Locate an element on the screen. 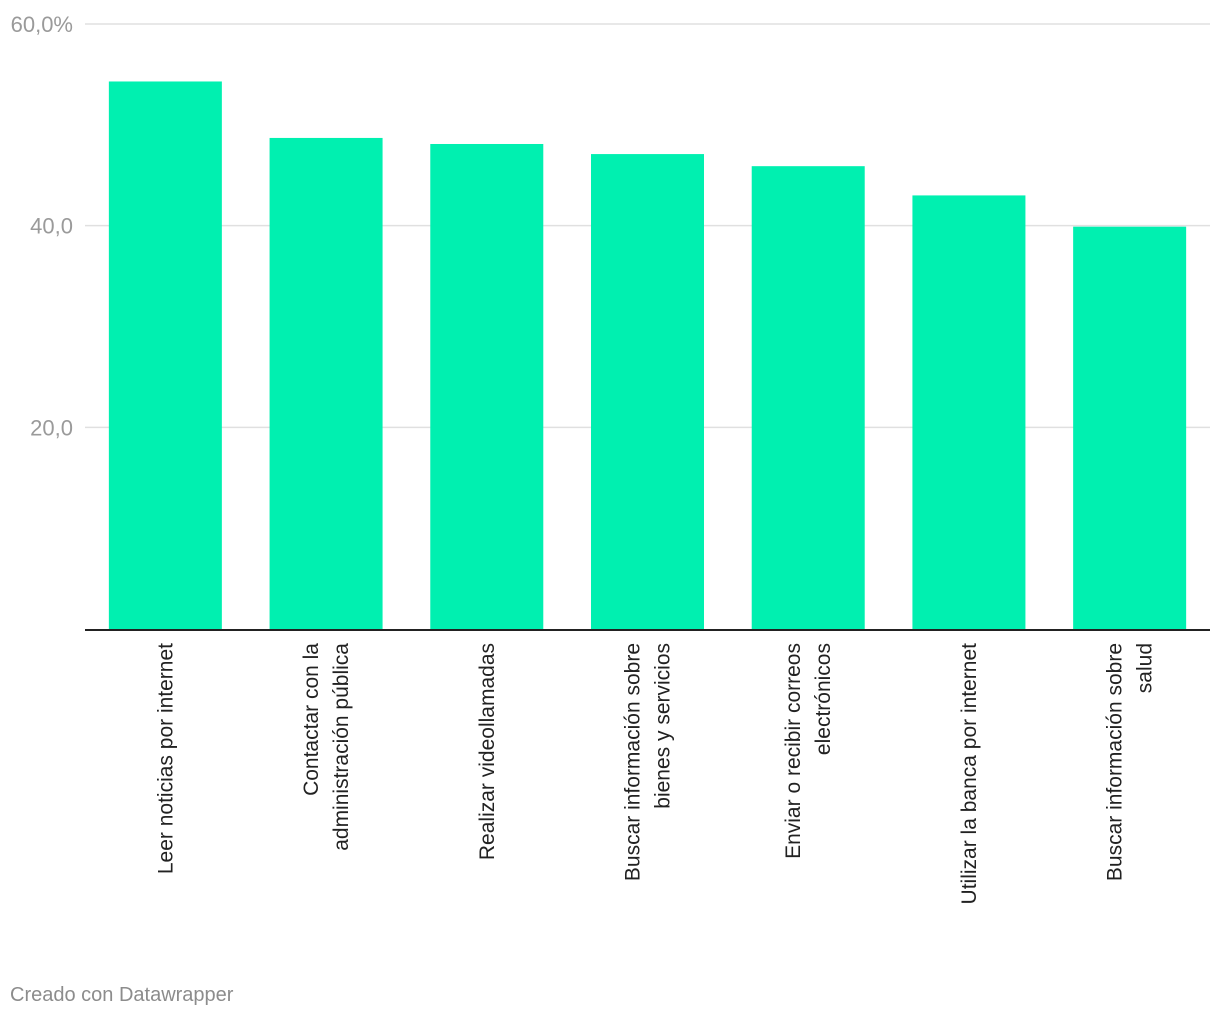 The height and width of the screenshot is (1020, 1220). x-tick-label-line: Leer noticias por internet is located at coordinates (165, 758).